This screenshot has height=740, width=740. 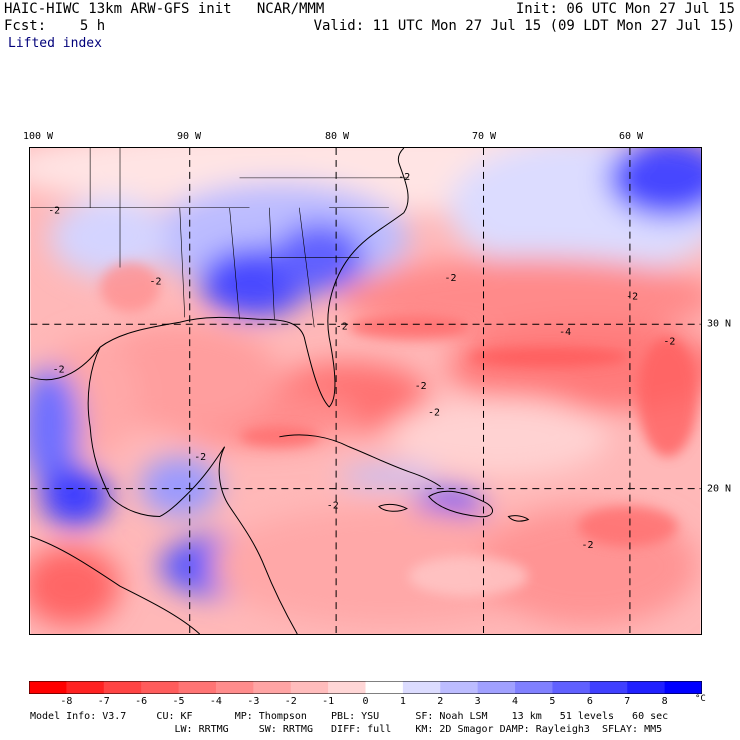 What do you see at coordinates (75, 178) in the screenshot?
I see `us-plains-lines` at bounding box center [75, 178].